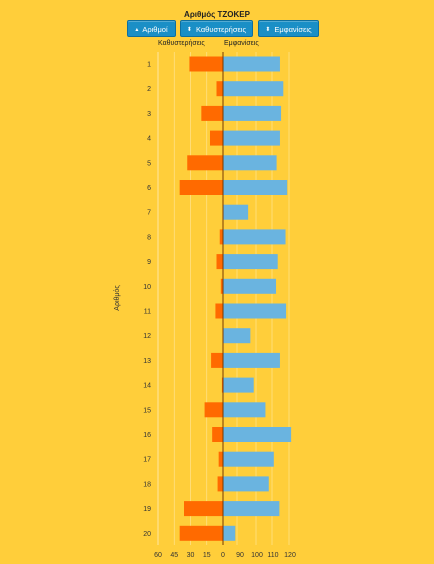 The width and height of the screenshot is (434, 564). I want to click on sort-arrows-icon: ▴︎, so click(137, 30).